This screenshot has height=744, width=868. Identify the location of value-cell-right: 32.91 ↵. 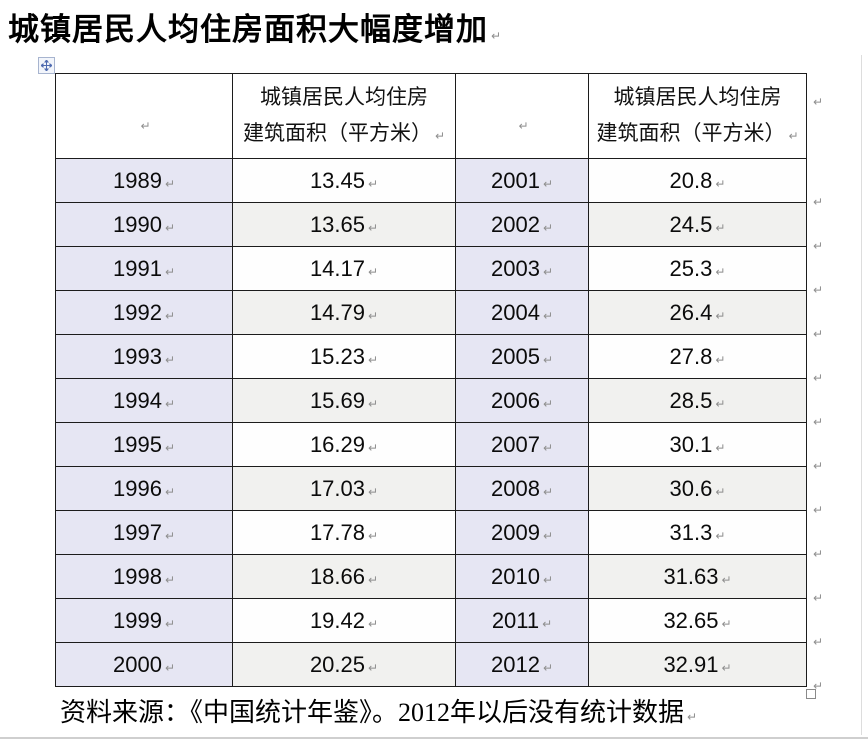
(697, 664).